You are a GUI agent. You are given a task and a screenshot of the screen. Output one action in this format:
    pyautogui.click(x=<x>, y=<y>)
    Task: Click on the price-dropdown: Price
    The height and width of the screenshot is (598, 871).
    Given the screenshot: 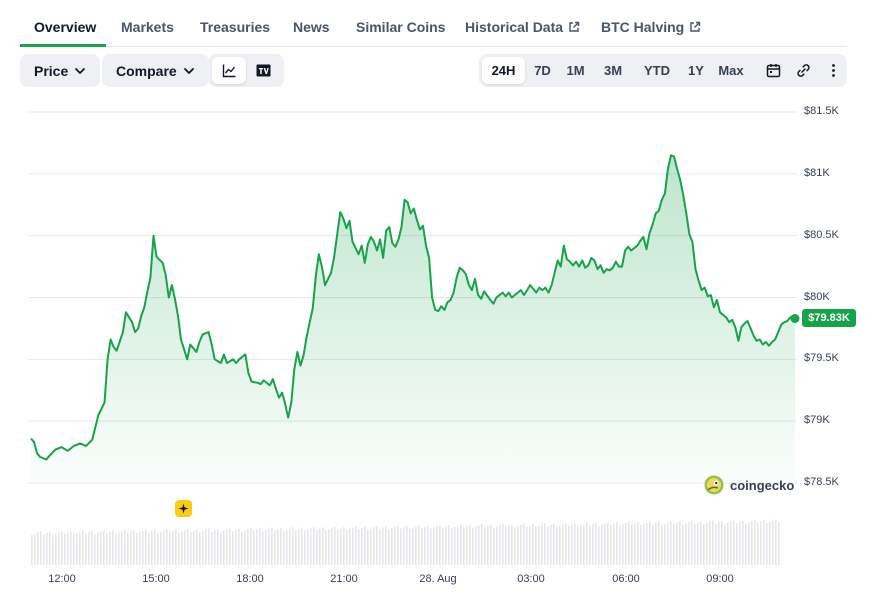 What is the action you would take?
    pyautogui.click(x=60, y=70)
    